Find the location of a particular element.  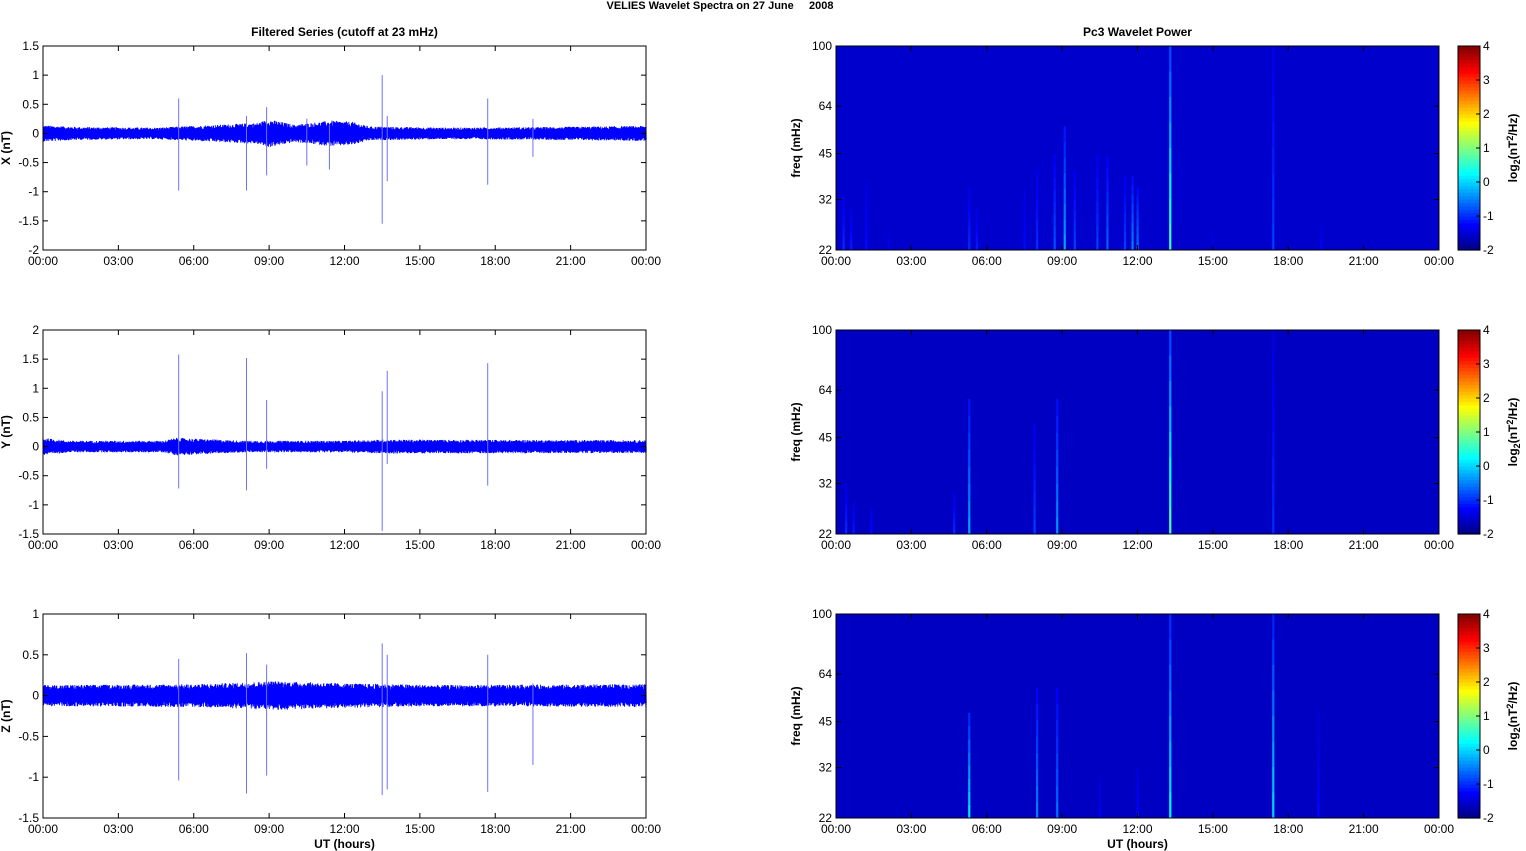

series-x-tick-label: 06:00 is located at coordinates (194, 829).